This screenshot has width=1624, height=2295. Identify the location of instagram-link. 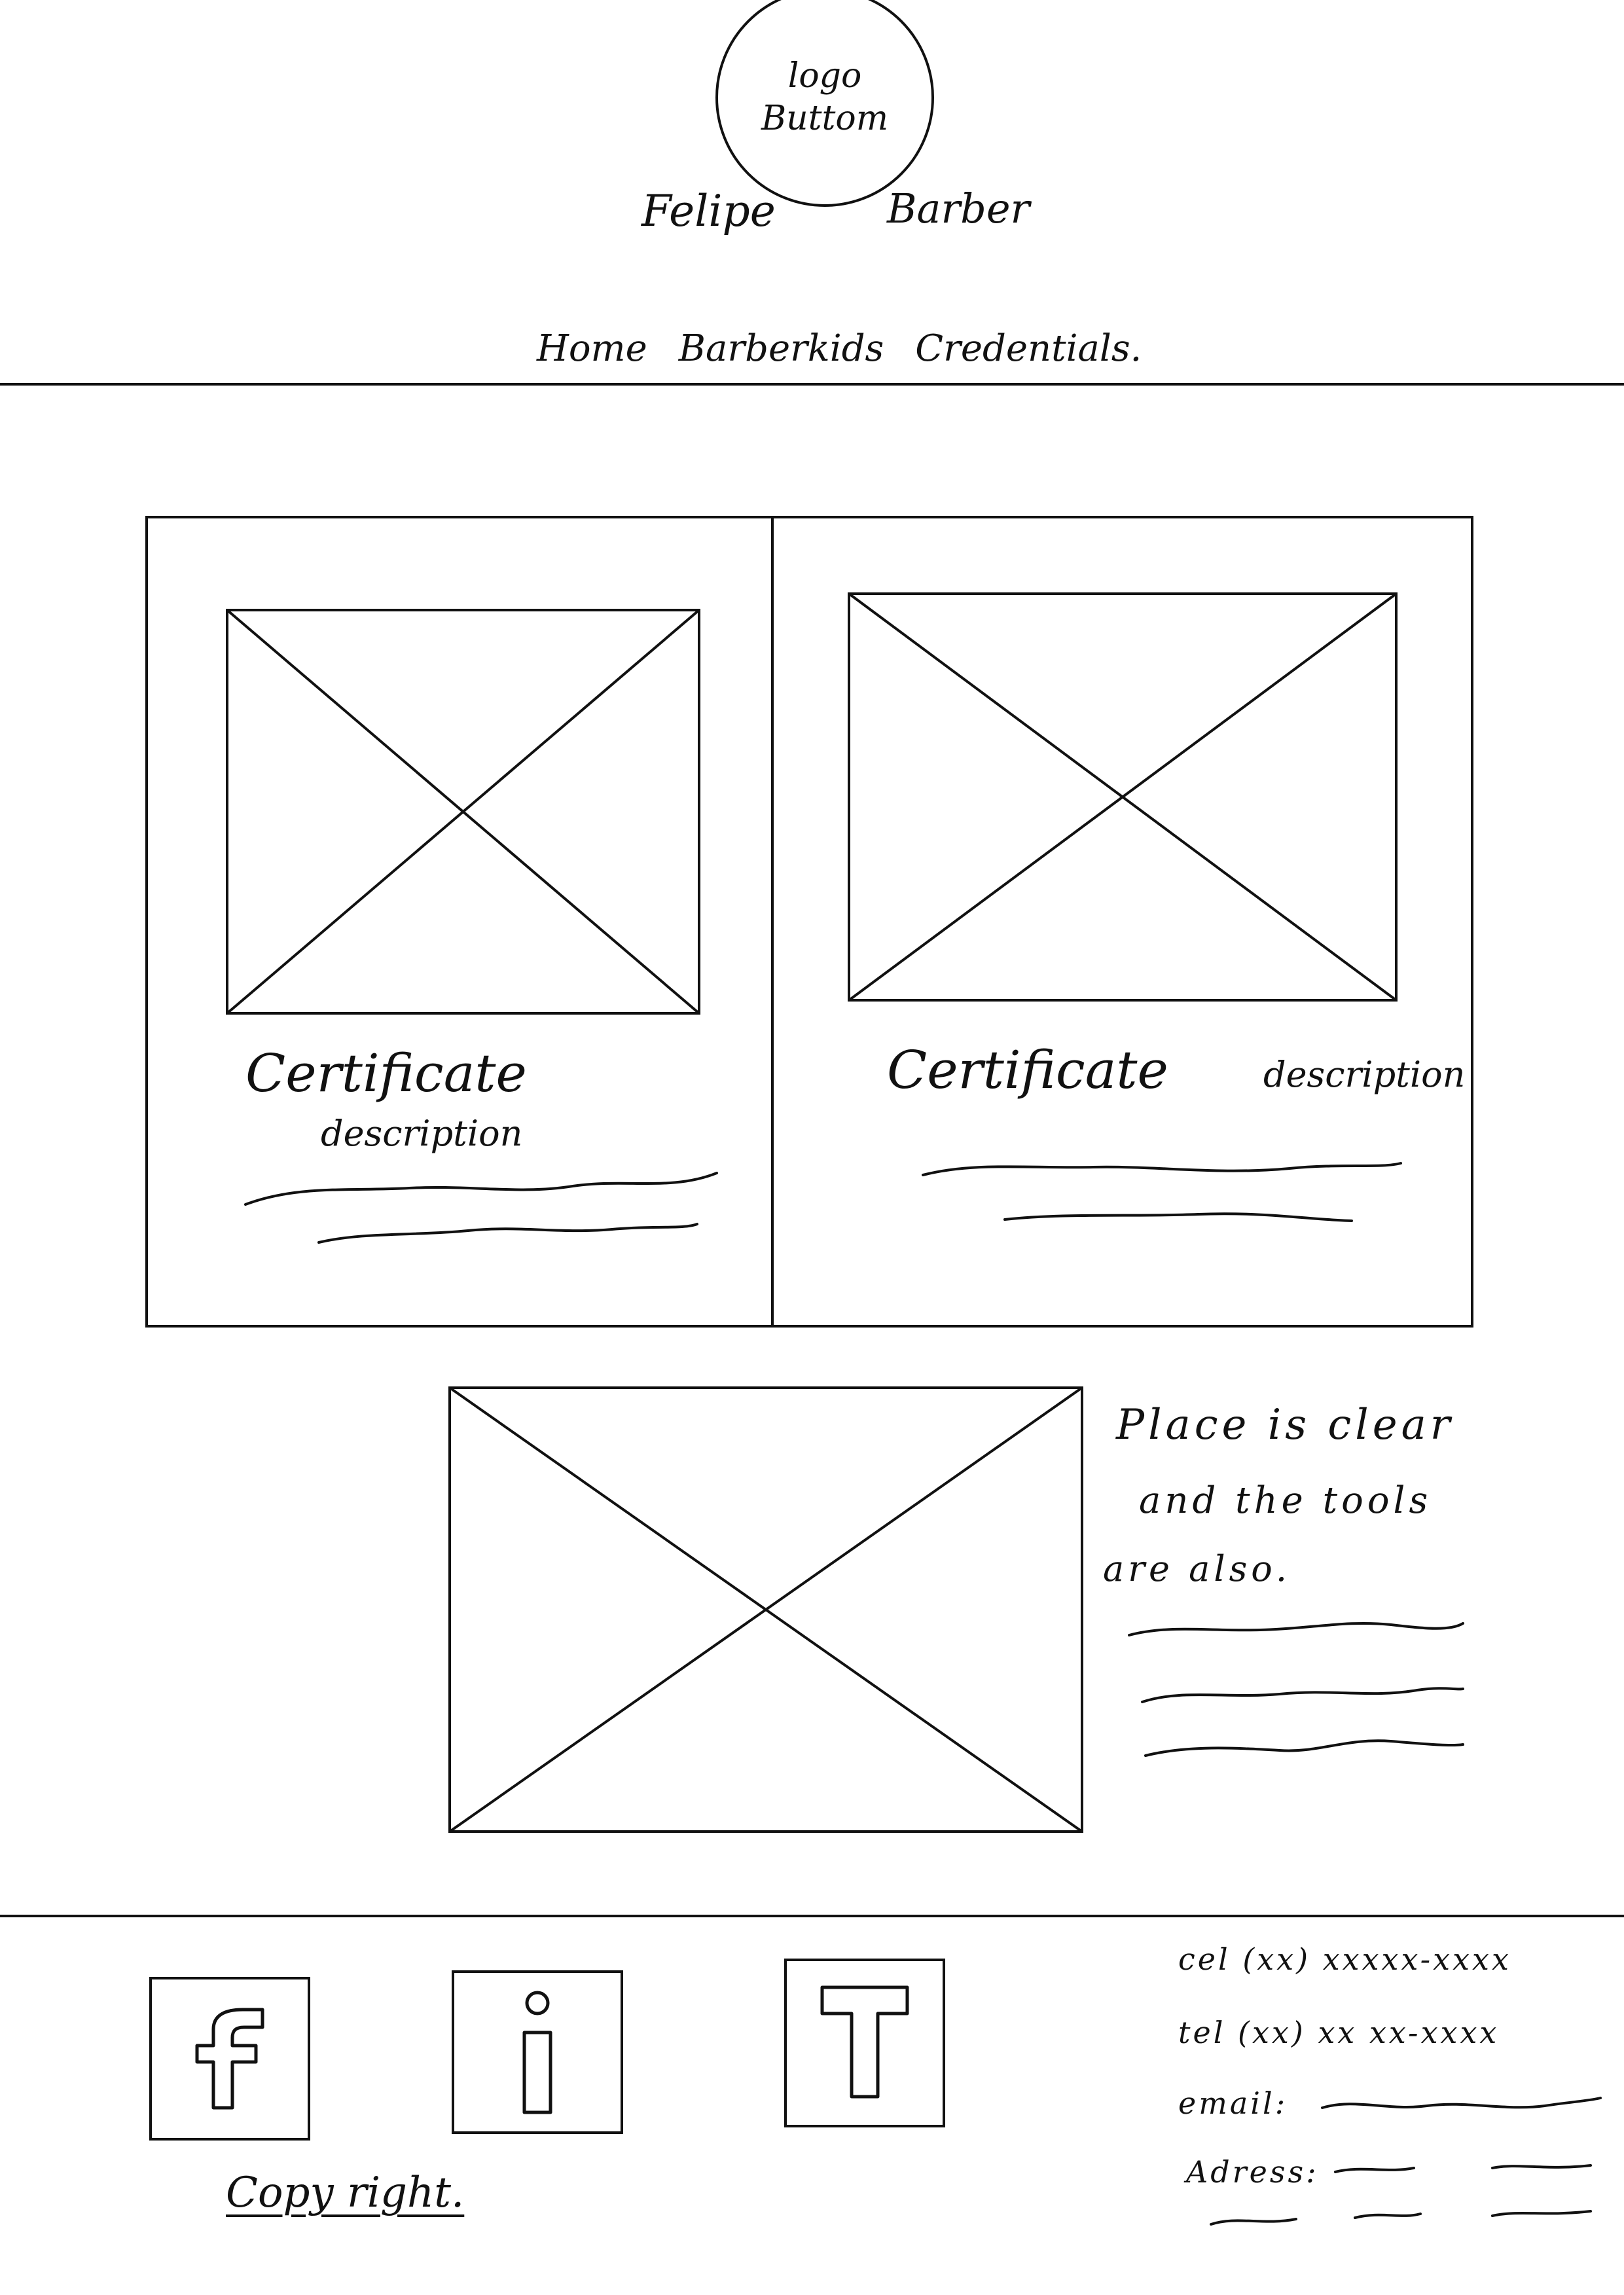
(537, 2052).